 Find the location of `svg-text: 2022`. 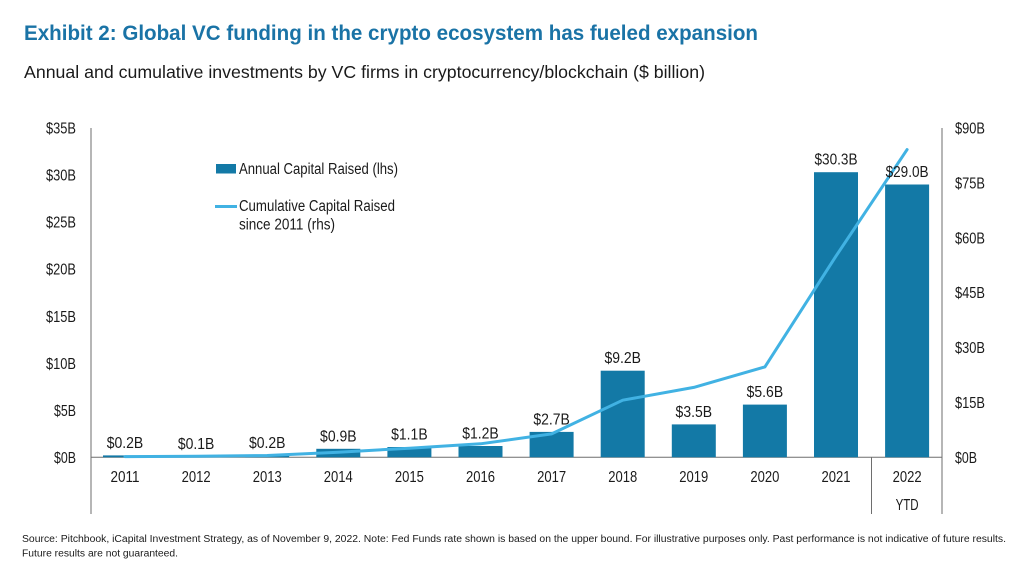

svg-text: 2022 is located at coordinates (907, 477).